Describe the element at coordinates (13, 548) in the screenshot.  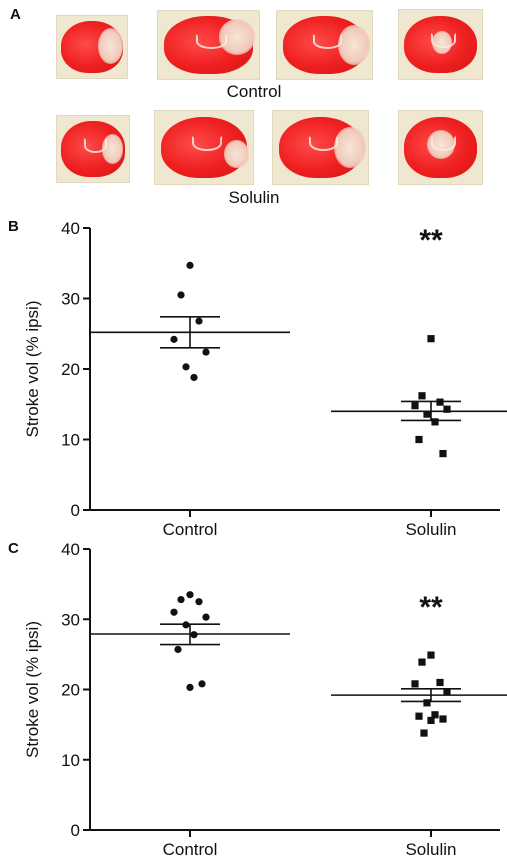
I see `panel-letter-c: C` at that location.